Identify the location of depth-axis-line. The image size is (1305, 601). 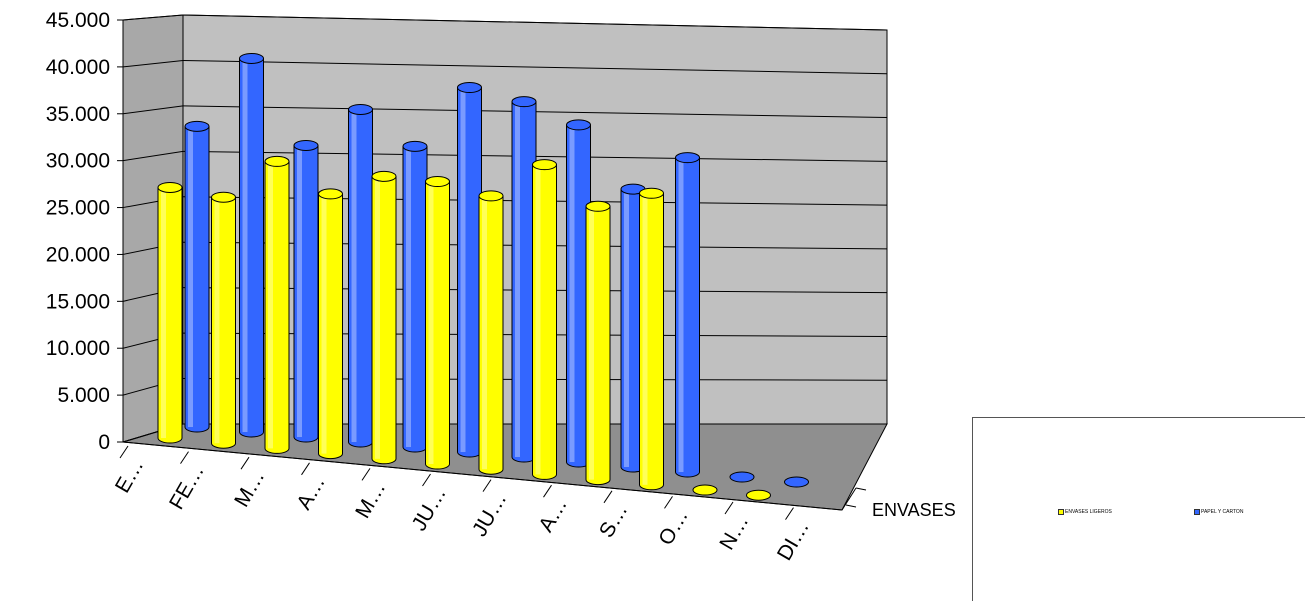
(849, 499).